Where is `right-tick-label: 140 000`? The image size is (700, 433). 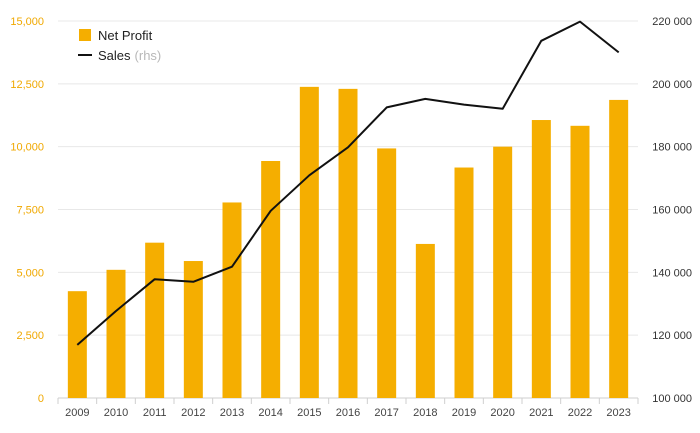 right-tick-label: 140 000 is located at coordinates (672, 273).